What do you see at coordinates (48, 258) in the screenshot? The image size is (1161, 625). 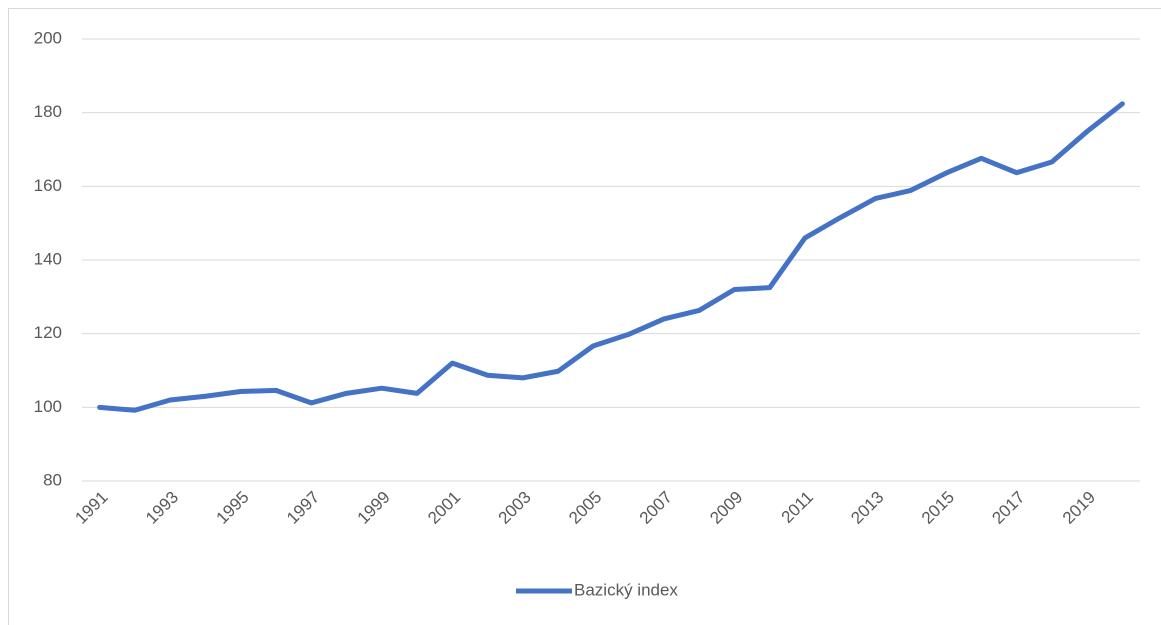 I see `y-tick-label: 140` at bounding box center [48, 258].